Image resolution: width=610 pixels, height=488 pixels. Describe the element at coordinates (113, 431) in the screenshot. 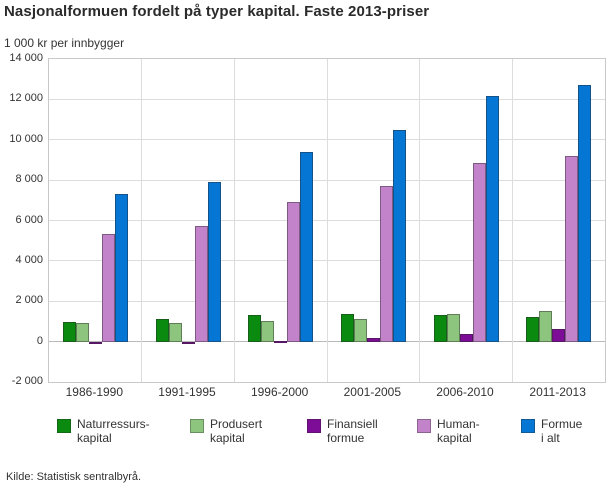

I see `legend-label: Naturressurs-kapital` at that location.